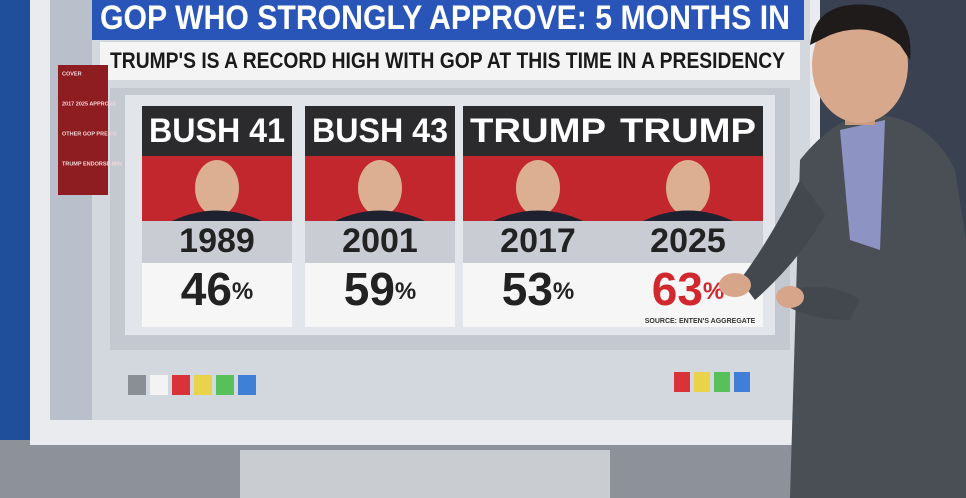  Describe the element at coordinates (878, 306) in the screenshot. I see `suit` at that location.